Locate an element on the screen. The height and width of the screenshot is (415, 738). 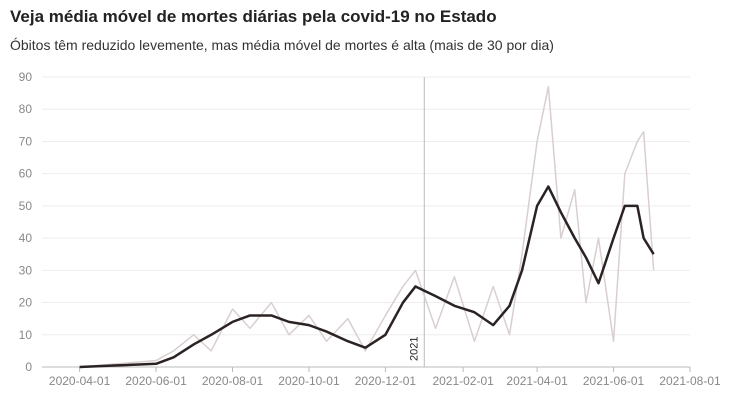
x-tick-label: 2020-12-01 is located at coordinates (386, 381).